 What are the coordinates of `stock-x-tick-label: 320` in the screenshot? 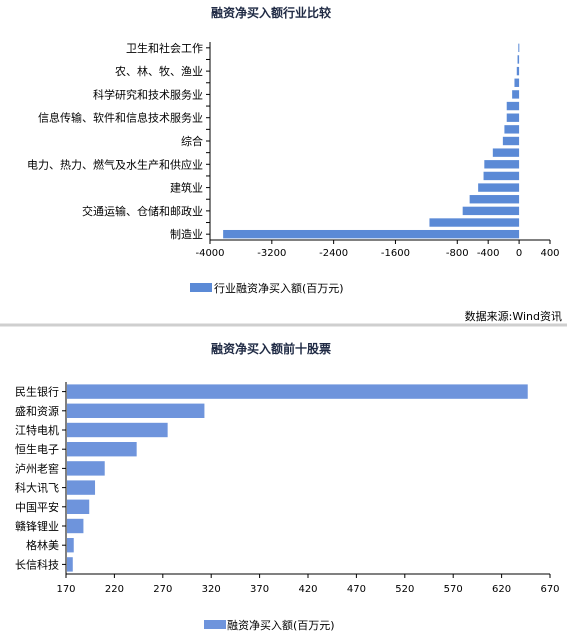 It's located at (211, 589).